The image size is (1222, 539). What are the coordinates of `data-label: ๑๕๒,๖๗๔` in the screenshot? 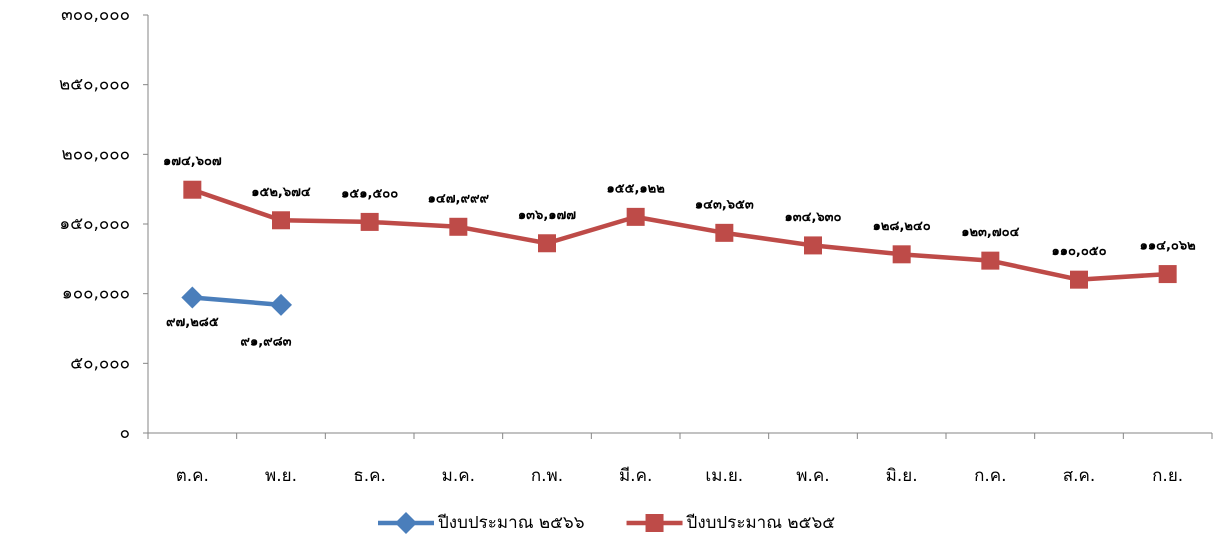 It's located at (281, 192).